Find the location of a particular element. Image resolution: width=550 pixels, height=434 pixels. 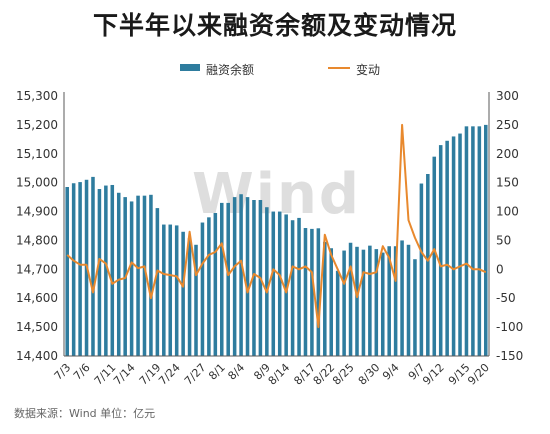

y-left-tick-label: 15,300 is located at coordinates (37, 96).